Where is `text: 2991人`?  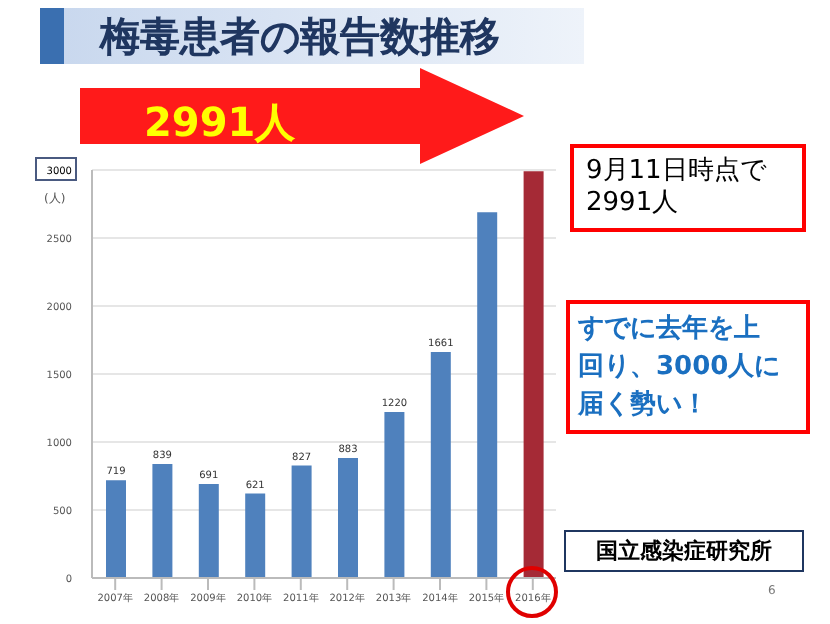 text: 2991人 is located at coordinates (220, 123).